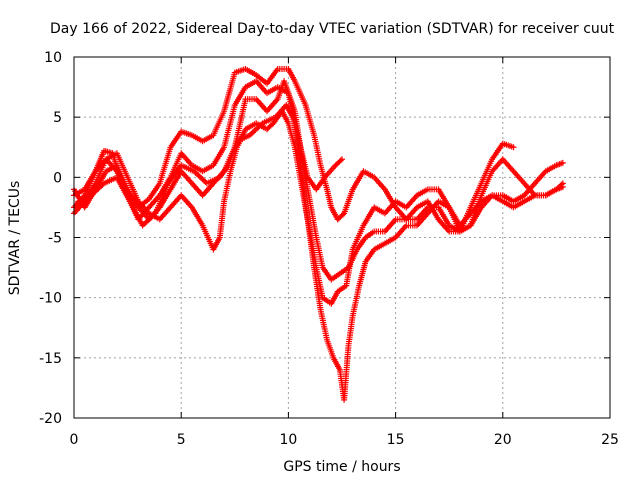  Describe the element at coordinates (55, 239) in the screenshot. I see `y-tick-label: -5` at that location.